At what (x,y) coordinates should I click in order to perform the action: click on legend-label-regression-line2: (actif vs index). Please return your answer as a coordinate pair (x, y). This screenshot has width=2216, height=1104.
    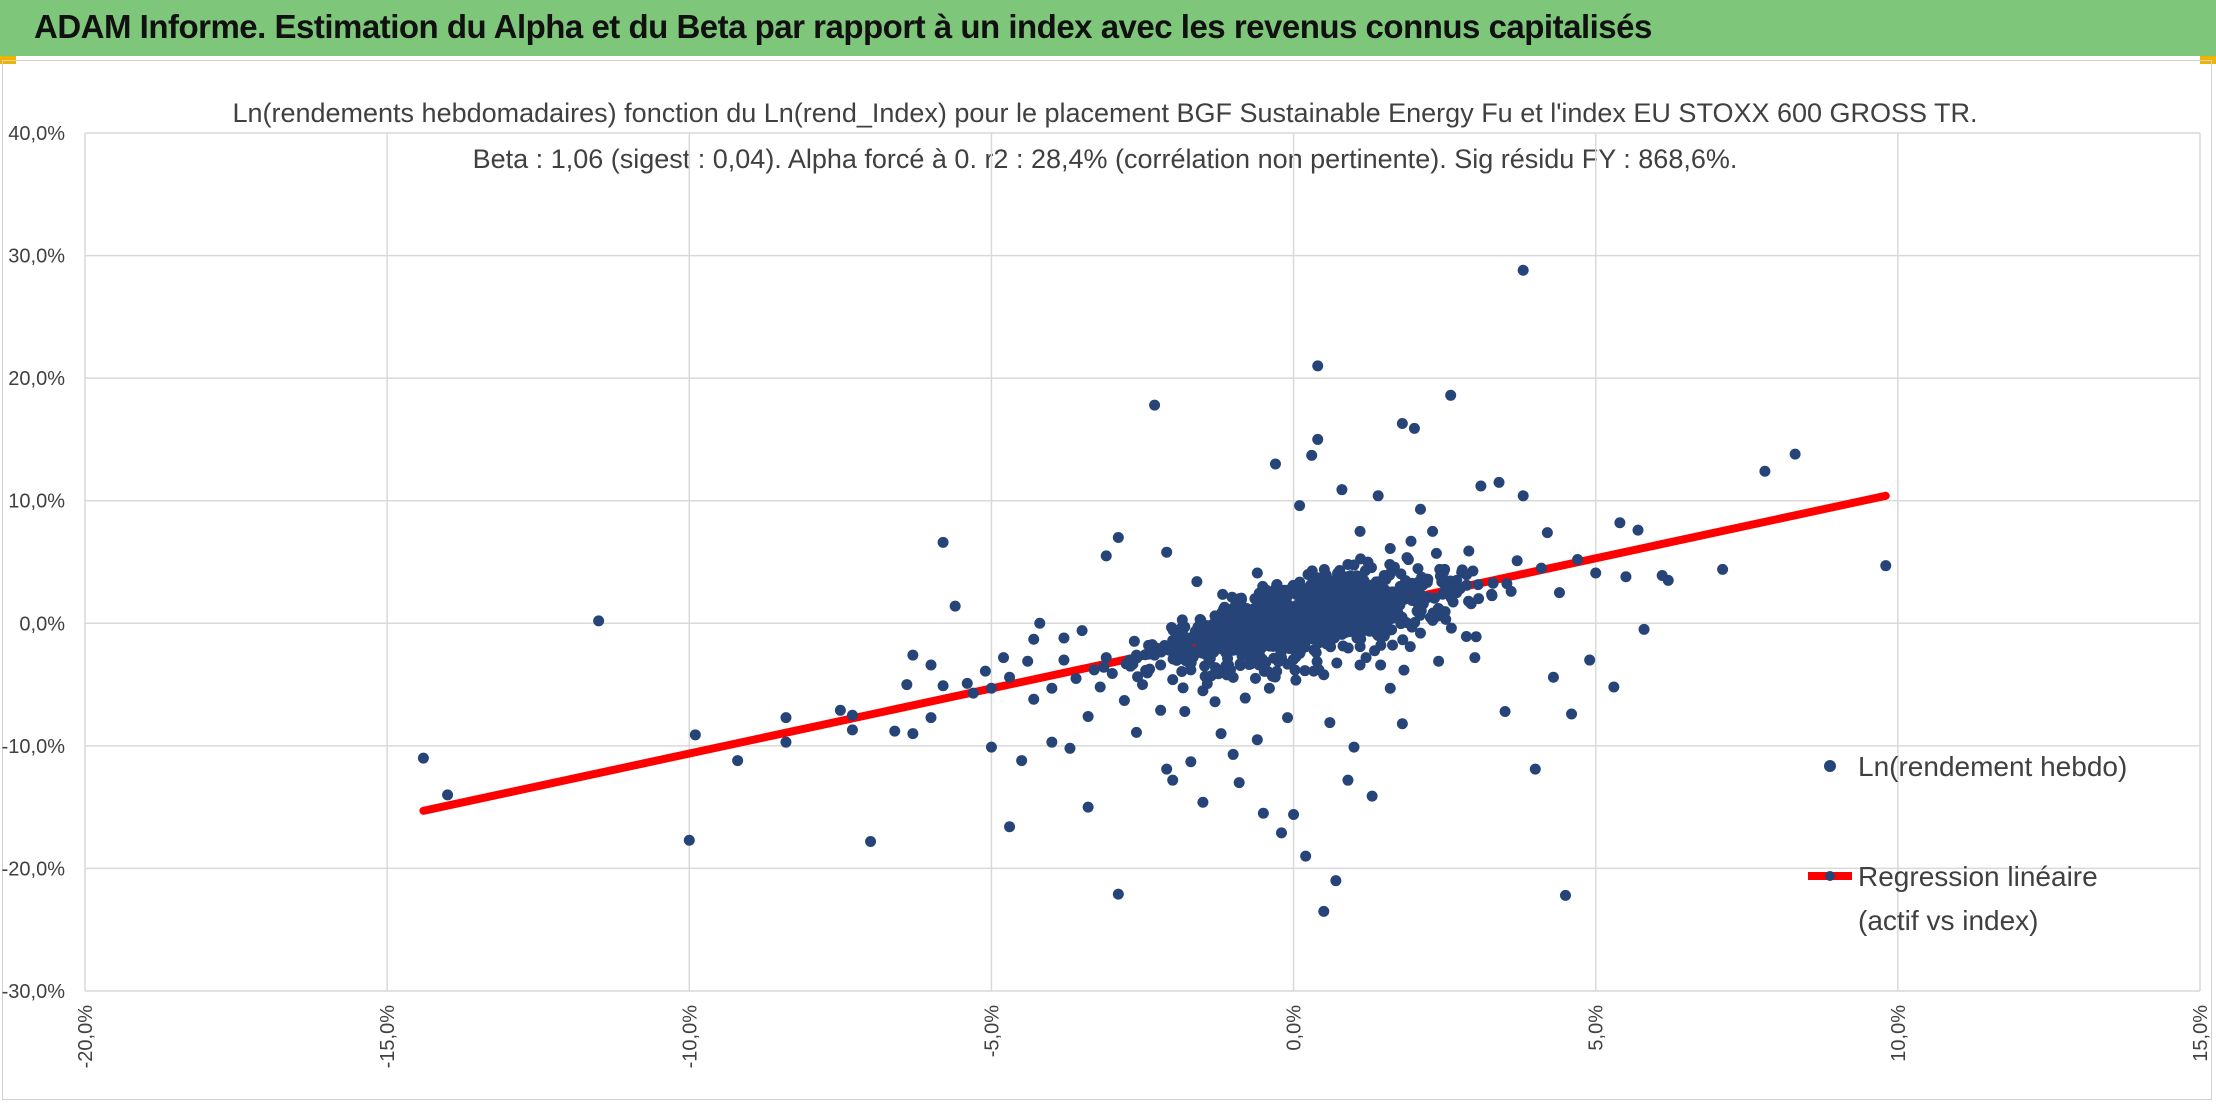
    Looking at the image, I should click on (1948, 920).